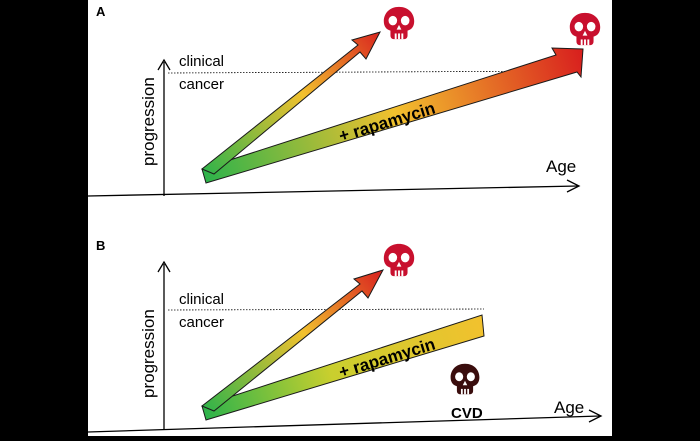 Image resolution: width=700 pixels, height=441 pixels. I want to click on threshold-label-a-line2: cancer, so click(201, 84).